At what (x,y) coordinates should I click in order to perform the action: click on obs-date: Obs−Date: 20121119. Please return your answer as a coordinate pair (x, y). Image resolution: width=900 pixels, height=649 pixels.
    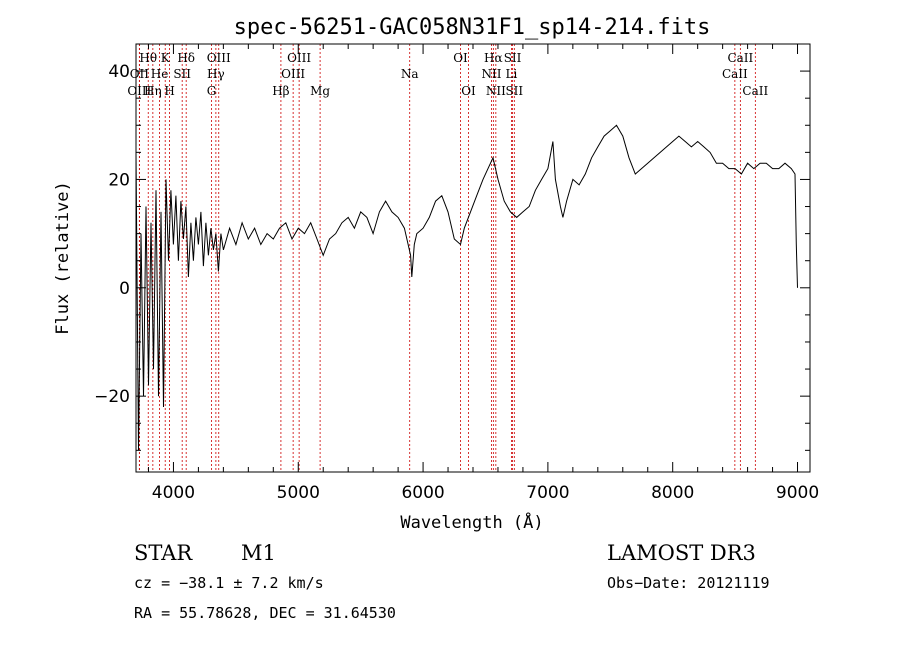
    Looking at the image, I should click on (688, 583).